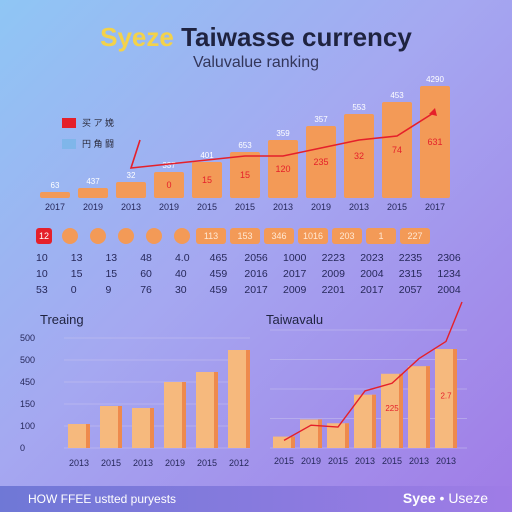 This screenshot has height=512, width=512. I want to click on table-cell: 2009, so click(333, 274).